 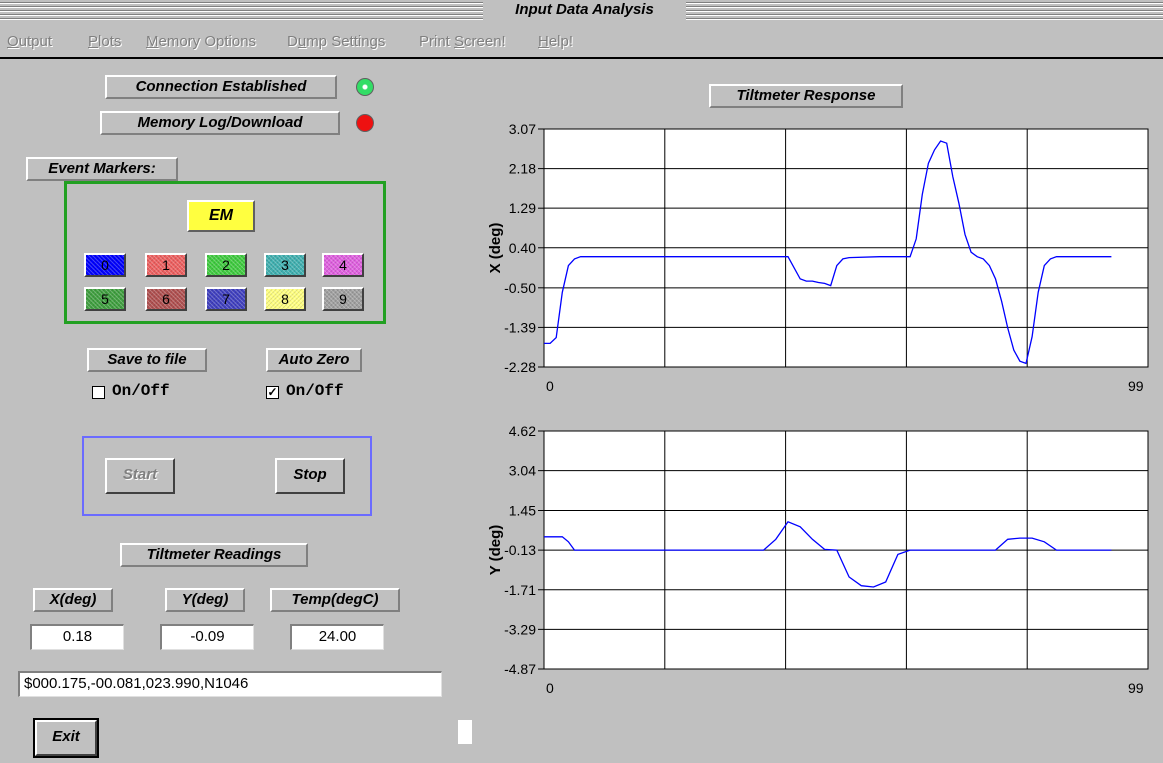 I want to click on connection-status-label: Connection Established, so click(x=221, y=87).